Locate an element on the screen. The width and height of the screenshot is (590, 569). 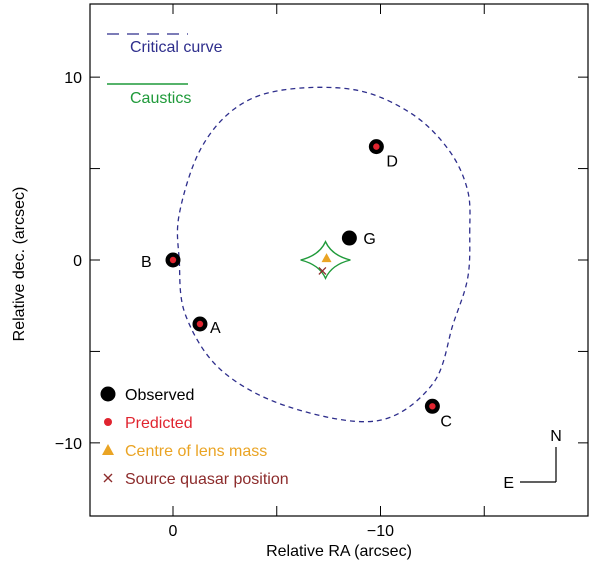
y-axis-label: Relative dec. (arcsec) is located at coordinates (19, 264).